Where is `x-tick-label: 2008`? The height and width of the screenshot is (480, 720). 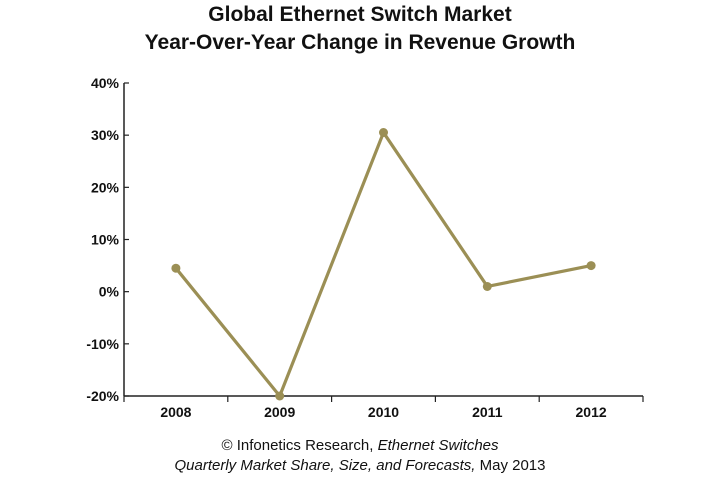
x-tick-label: 2008 is located at coordinates (175, 412).